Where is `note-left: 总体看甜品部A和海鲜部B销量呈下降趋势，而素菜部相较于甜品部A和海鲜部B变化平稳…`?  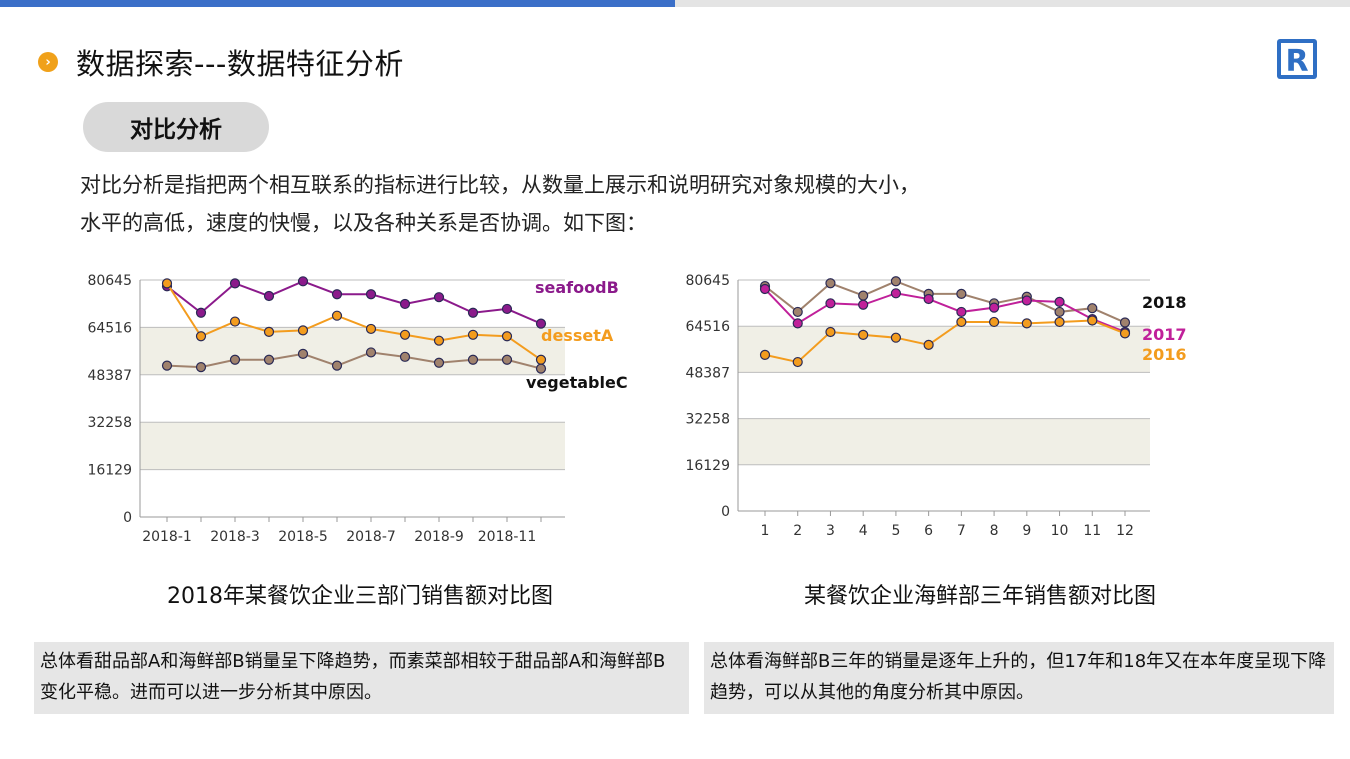 note-left: 总体看甜品部A和海鲜部B销量呈下降趋势，而素菜部相较于甜品部A和海鲜部B变化平稳… is located at coordinates (361, 678).